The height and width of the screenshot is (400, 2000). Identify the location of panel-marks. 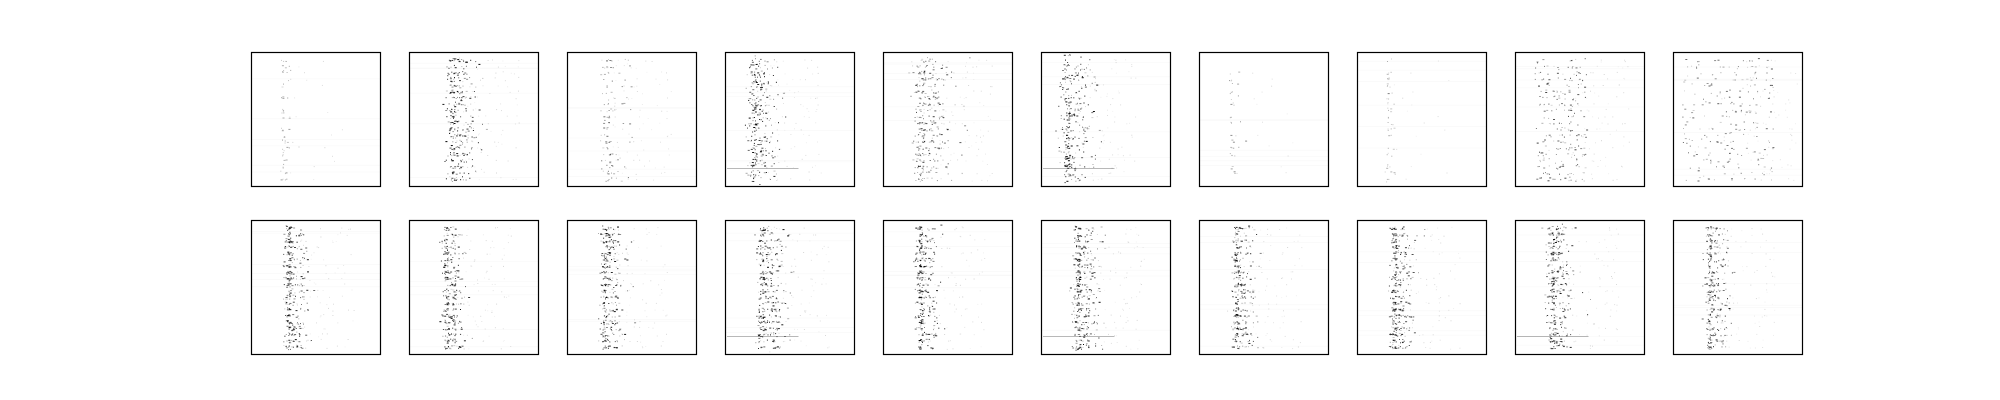
(475, 288).